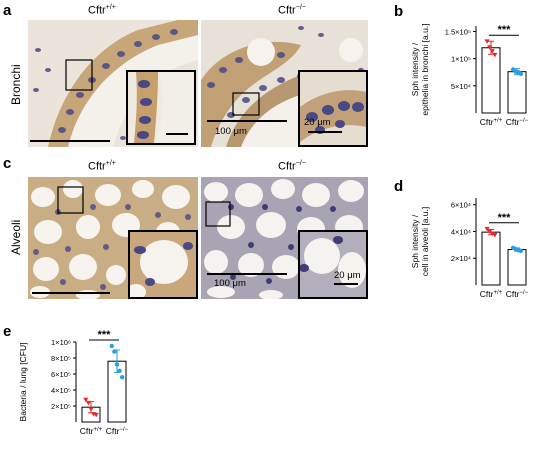  Describe the element at coordinates (505, 218) in the screenshot. I see `d-significance-label: ***` at that location.